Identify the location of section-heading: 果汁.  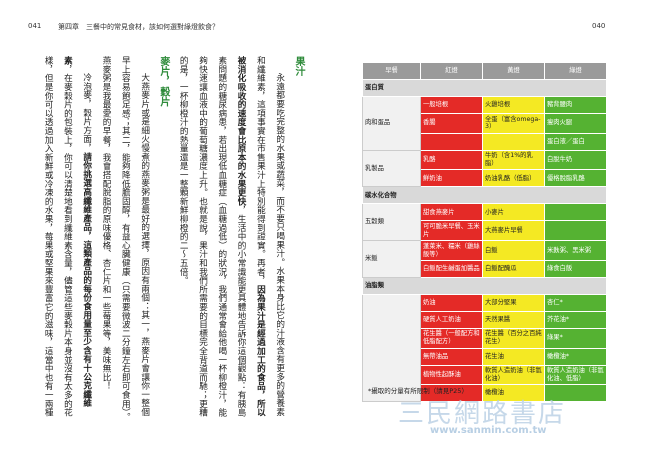
(298, 66).